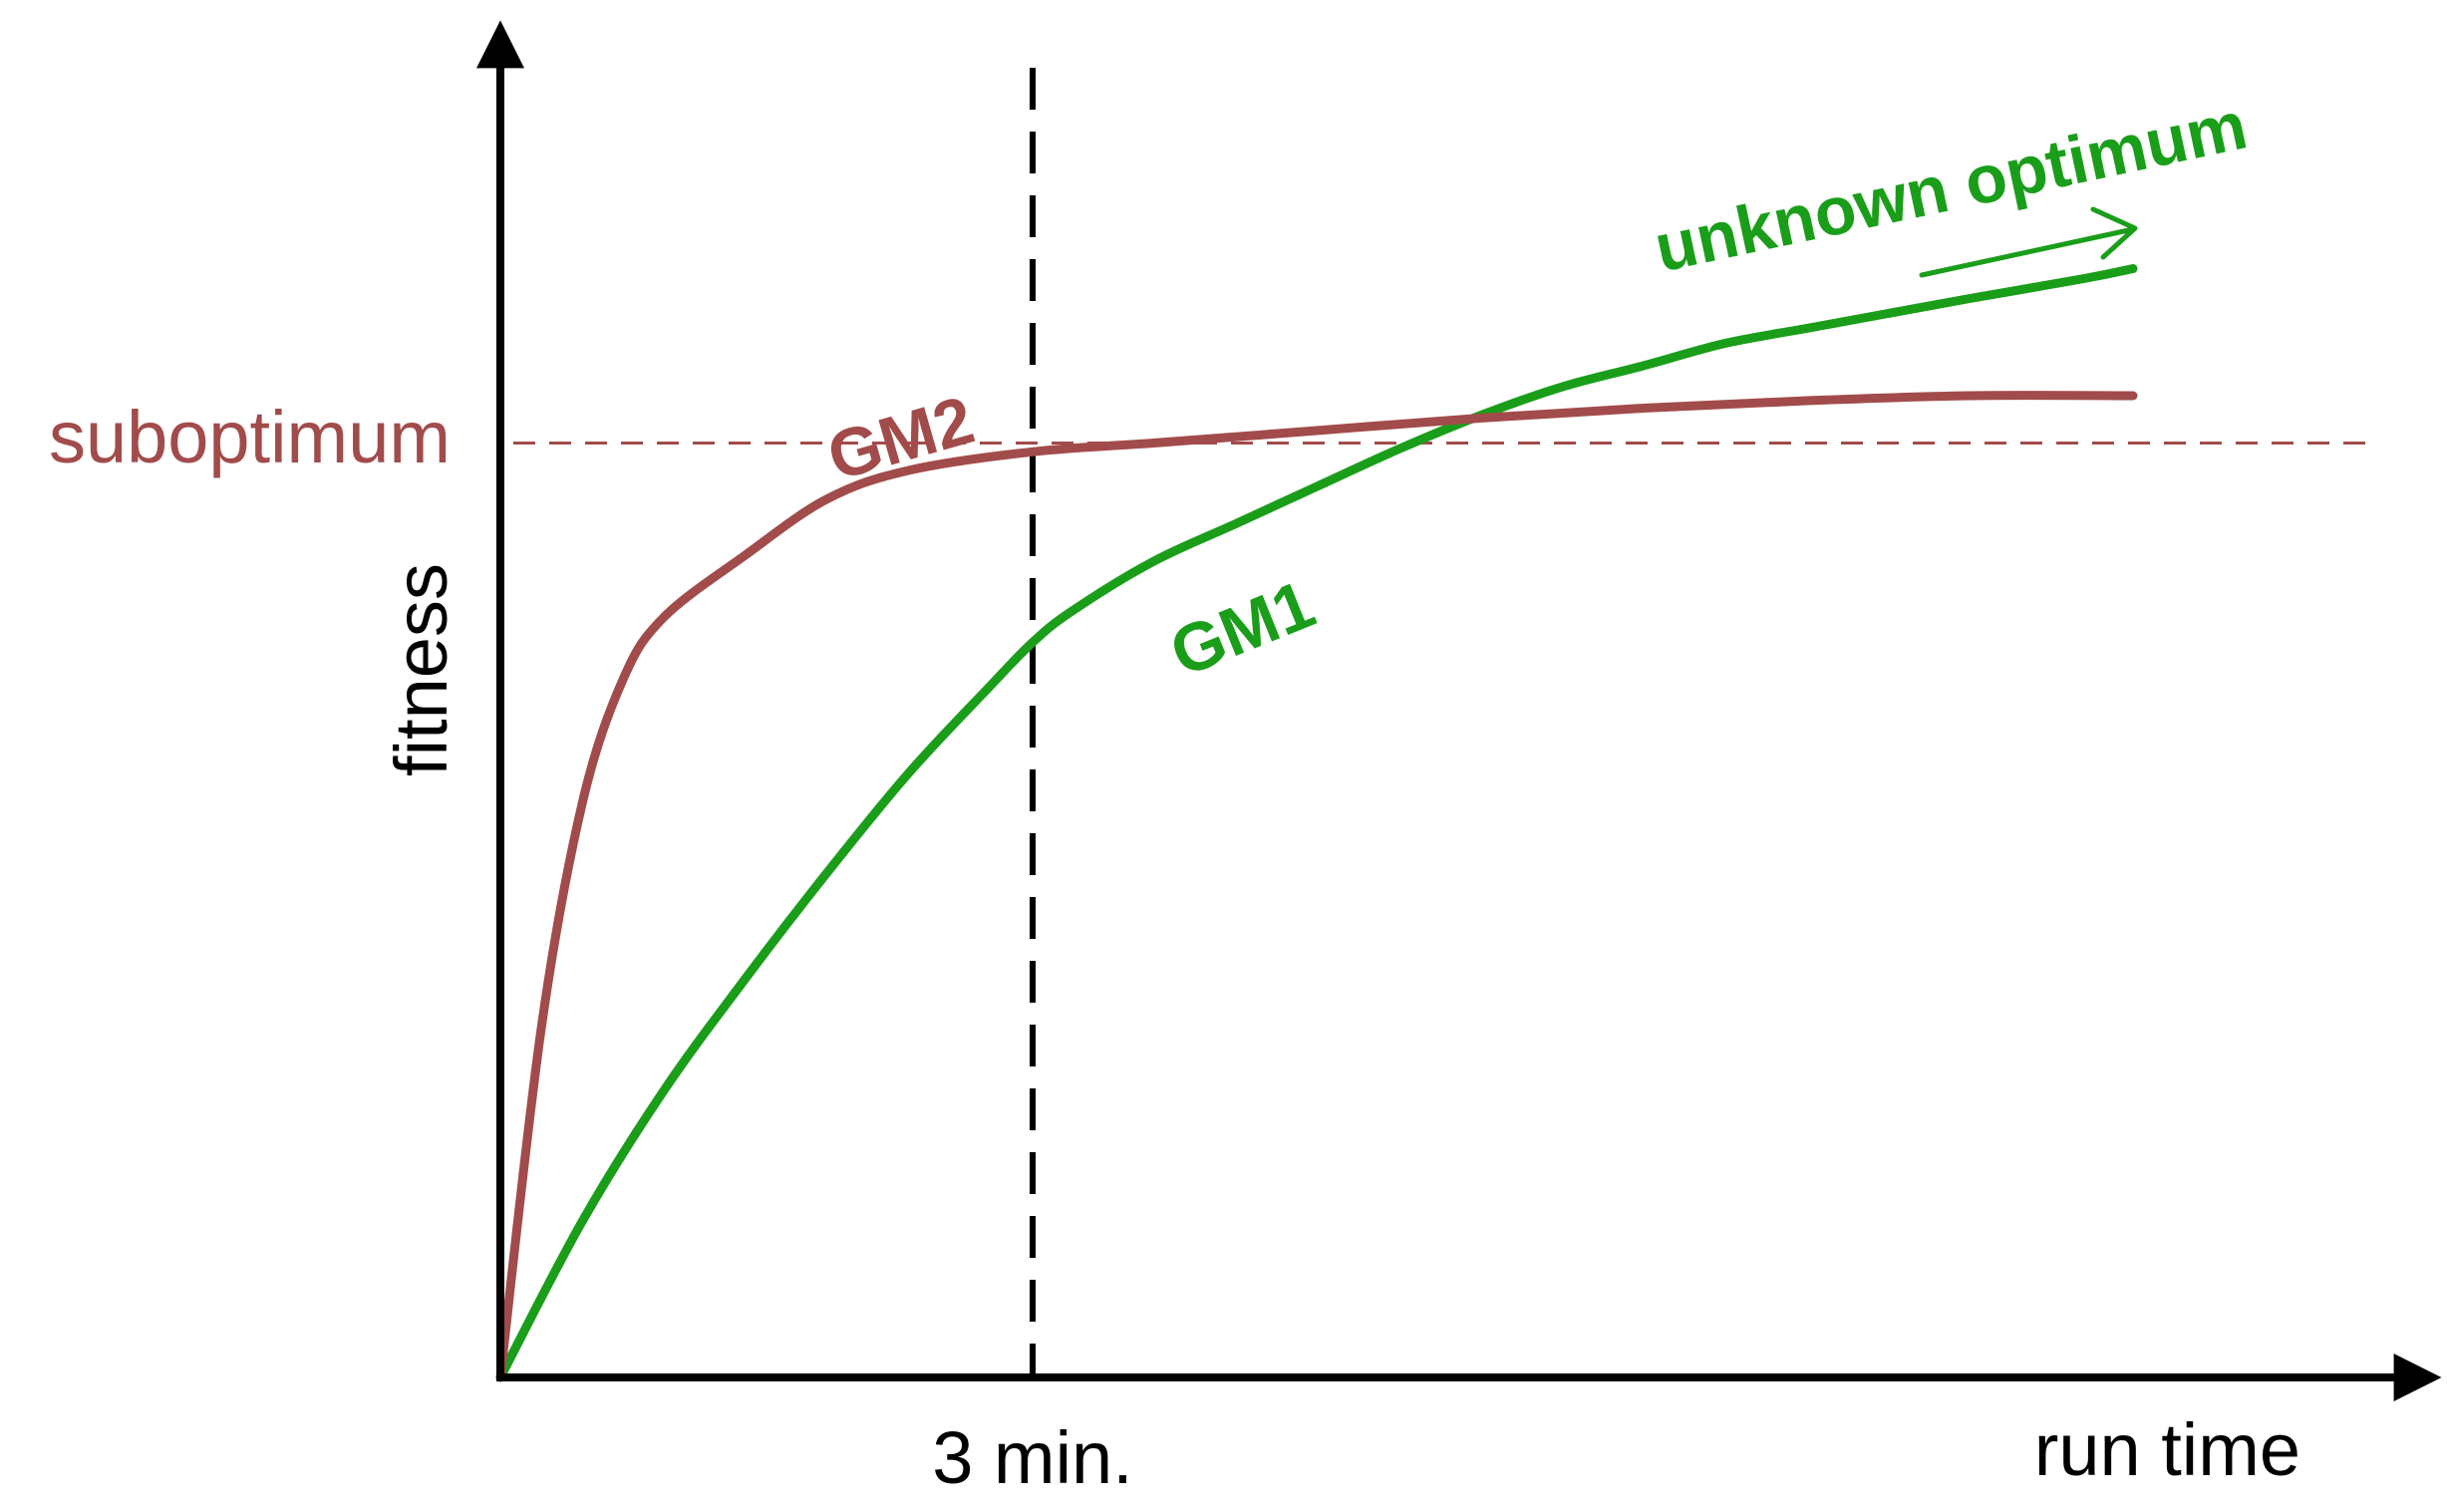 Image resolution: width=2447 pixels, height=1512 pixels. I want to click on unknown-optimum-label: unknown optimum, so click(1951, 188).